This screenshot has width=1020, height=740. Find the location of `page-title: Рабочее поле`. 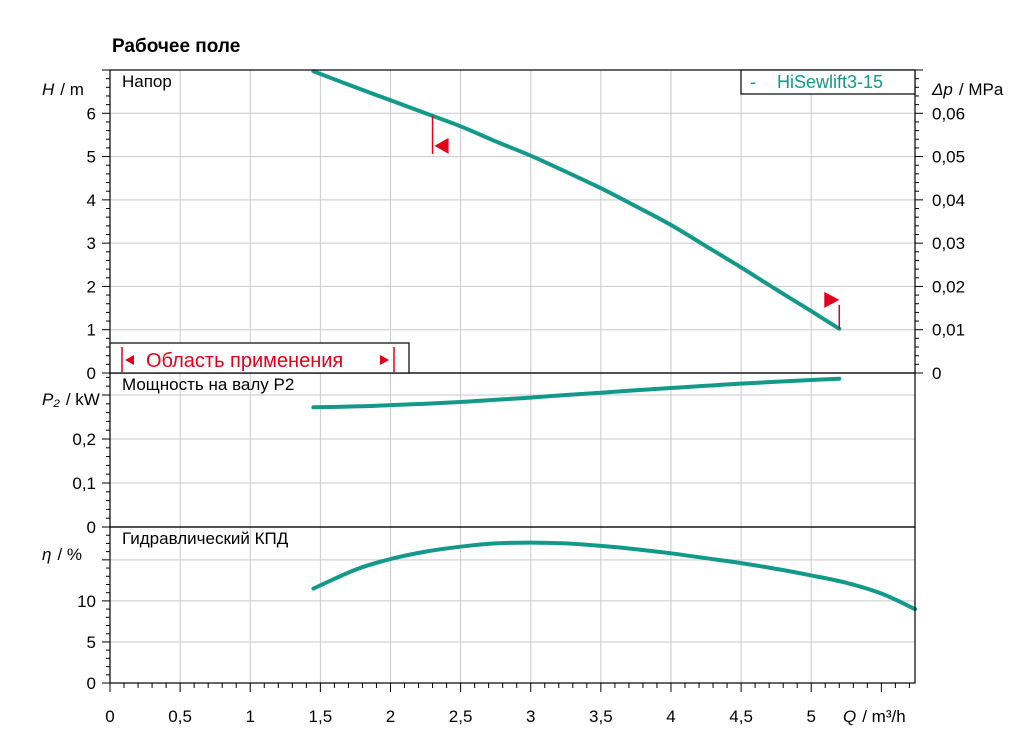

page-title: Рабочее поле is located at coordinates (176, 46).